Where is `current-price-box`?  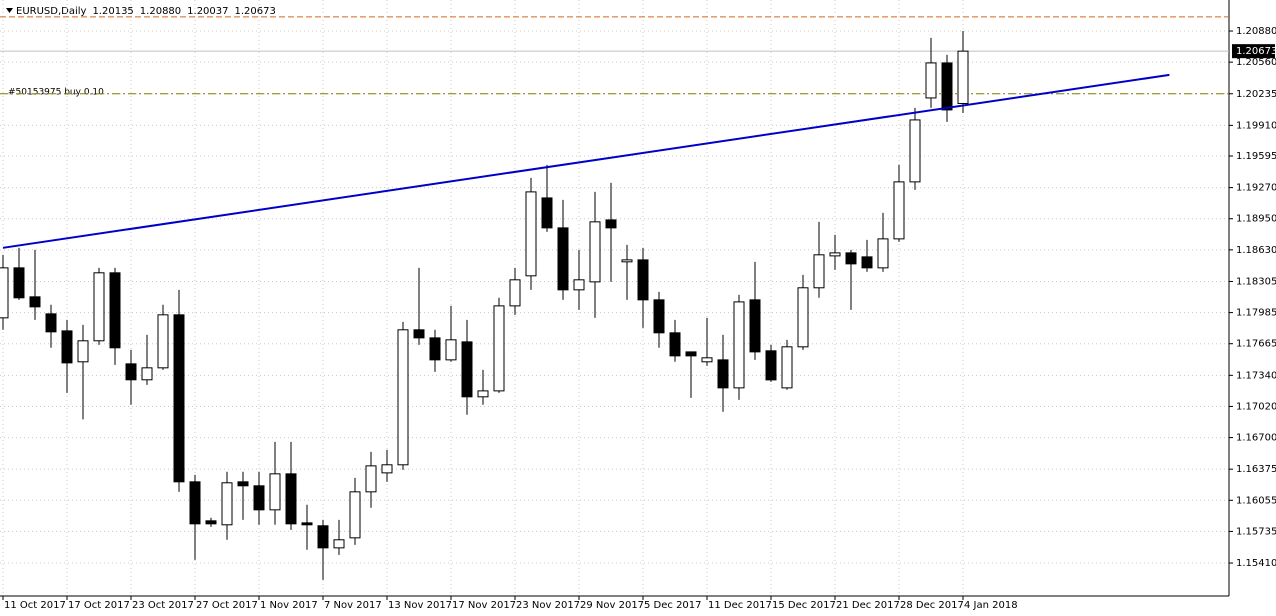
current-price-box is located at coordinates (1253, 51).